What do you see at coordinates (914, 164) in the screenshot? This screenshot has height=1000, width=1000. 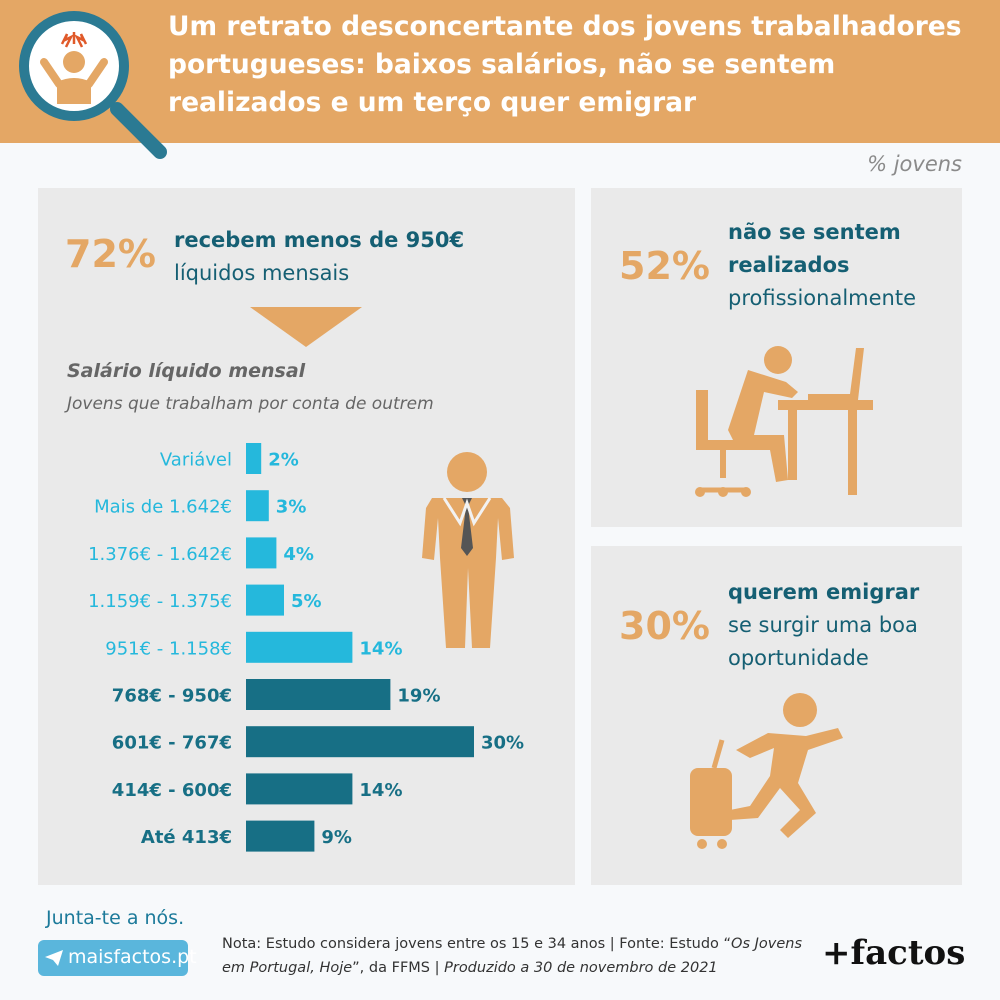 I see `unit-label: % jovens` at bounding box center [914, 164].